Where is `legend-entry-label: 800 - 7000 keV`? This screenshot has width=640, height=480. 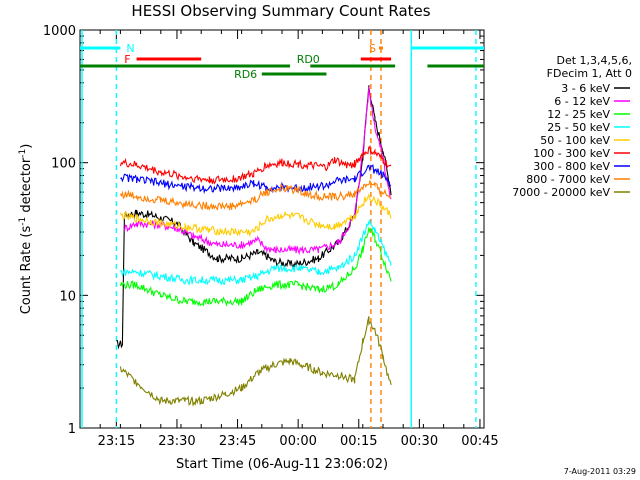 legend-entry-label: 800 - 7000 keV is located at coordinates (568, 179).